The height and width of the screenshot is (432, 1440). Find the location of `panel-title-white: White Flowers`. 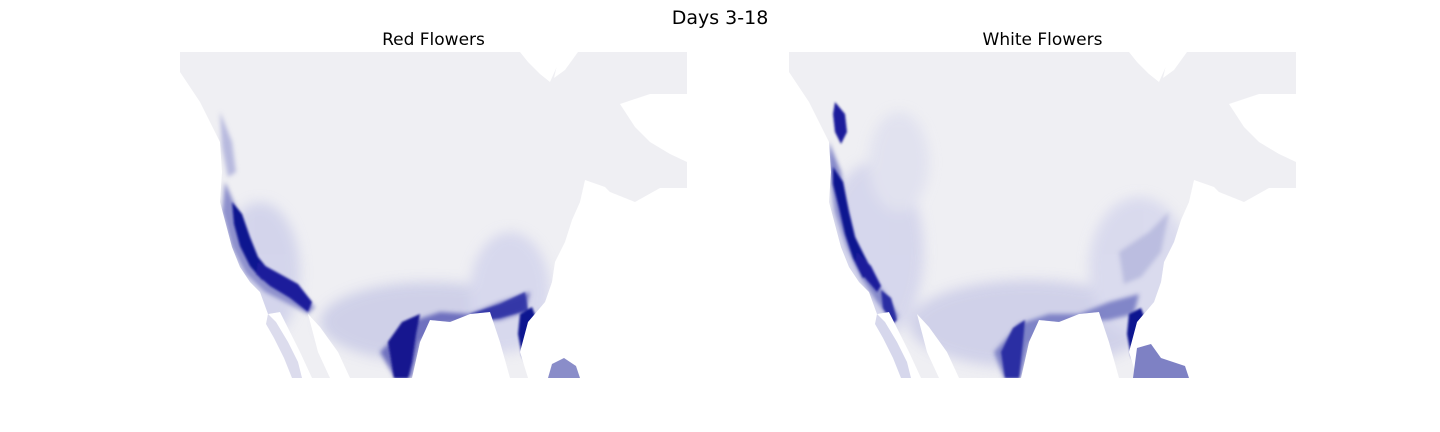

panel-title-white: White Flowers is located at coordinates (1042, 40).